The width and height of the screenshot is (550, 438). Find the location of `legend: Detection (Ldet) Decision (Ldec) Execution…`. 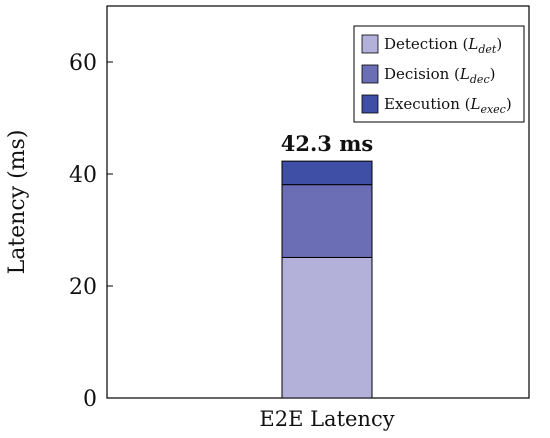

legend: Detection (Ldet) Decision (Ldec) Execution… is located at coordinates (439, 74).